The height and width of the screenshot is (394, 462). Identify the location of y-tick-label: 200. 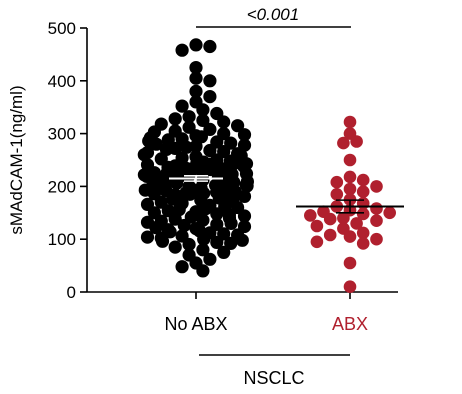
(62, 186).